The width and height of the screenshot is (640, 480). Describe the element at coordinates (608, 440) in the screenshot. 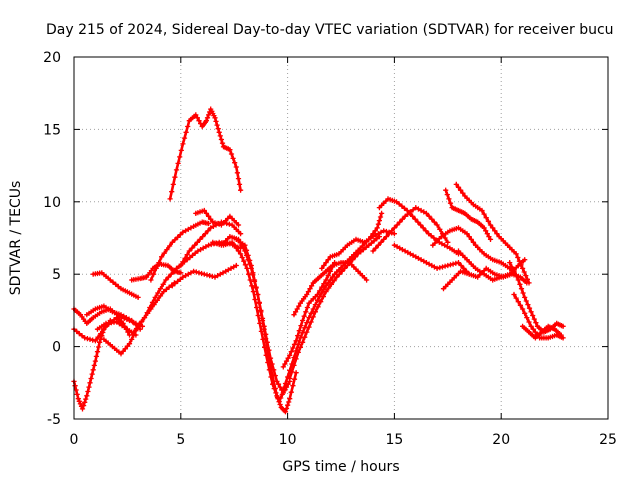

I see `x-tick-label: 25` at that location.